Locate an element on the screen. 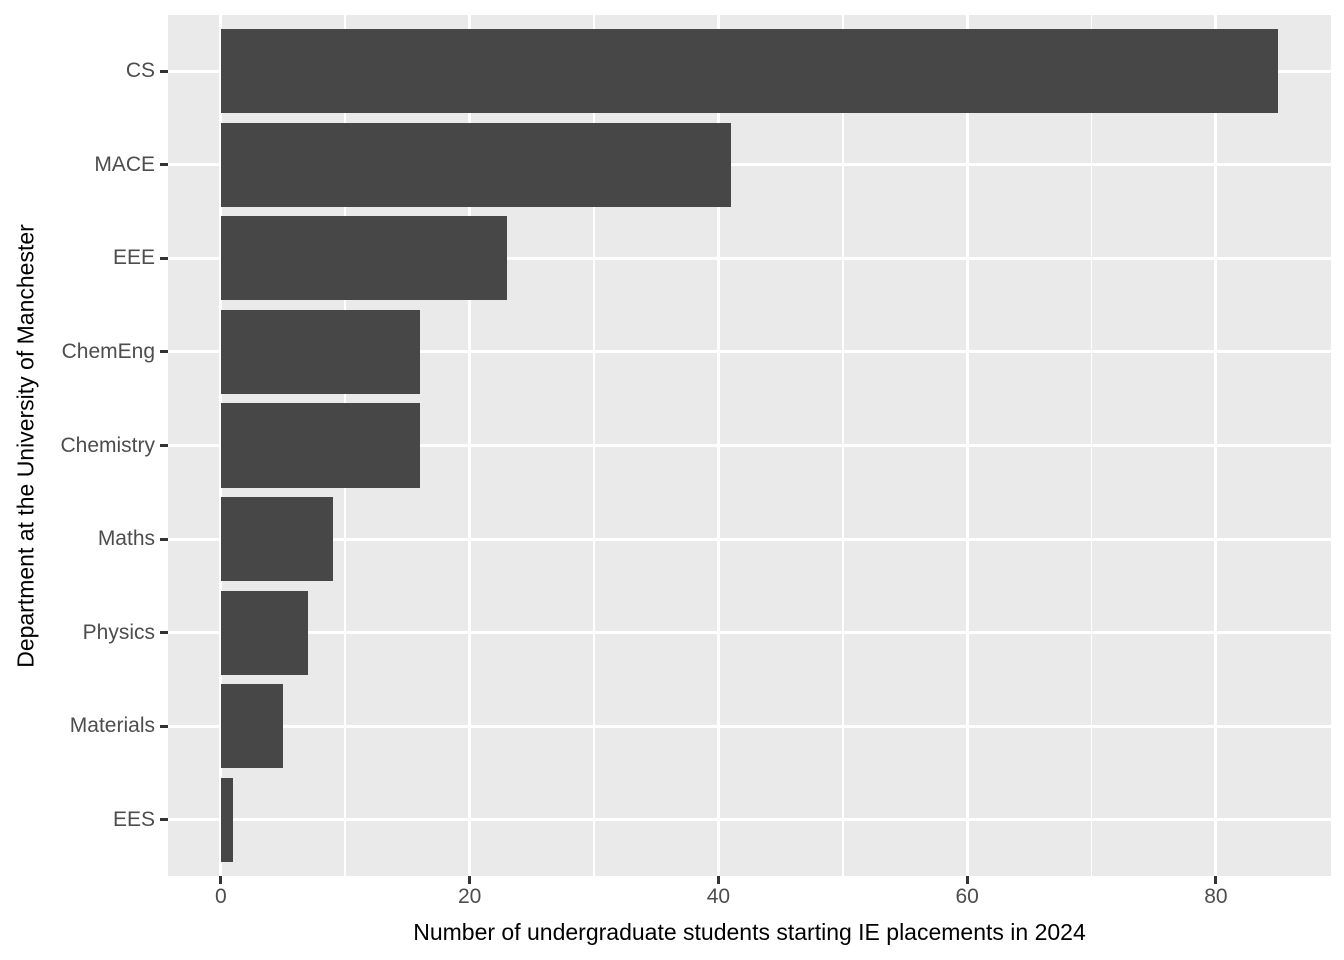 This screenshot has width=1344, height=960. y-tick-label: ChemEng is located at coordinates (108, 351).